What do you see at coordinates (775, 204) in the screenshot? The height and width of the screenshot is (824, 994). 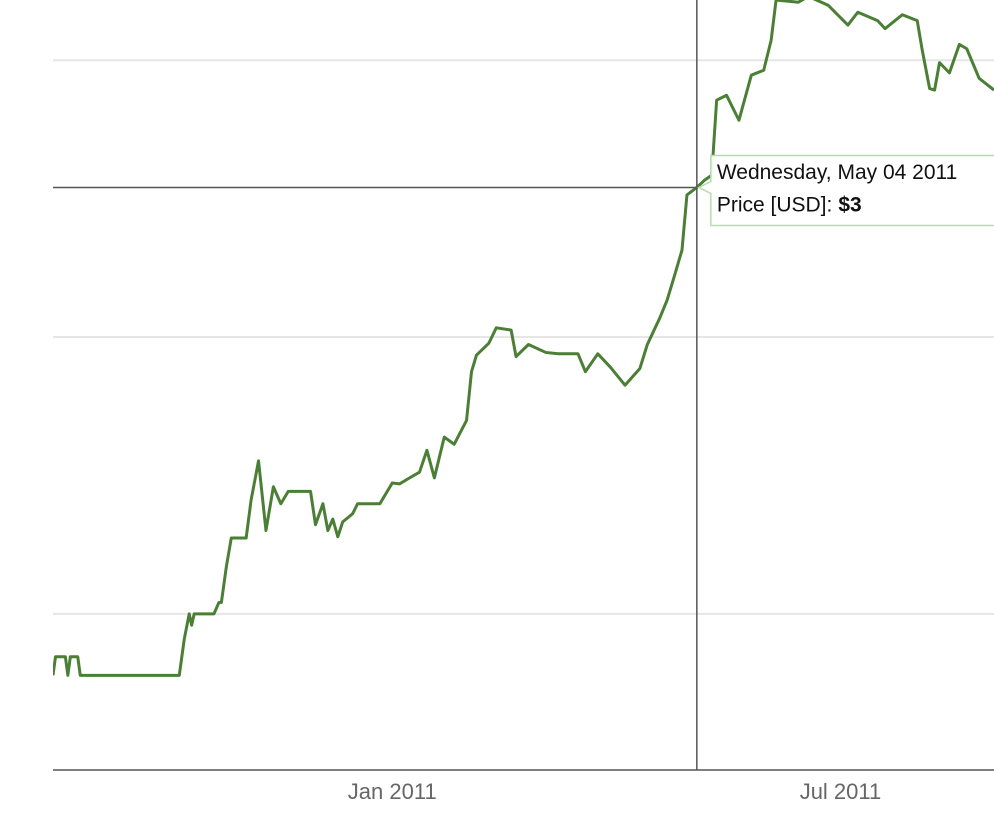 I see `tooltip-label: Price [USD]:` at bounding box center [775, 204].